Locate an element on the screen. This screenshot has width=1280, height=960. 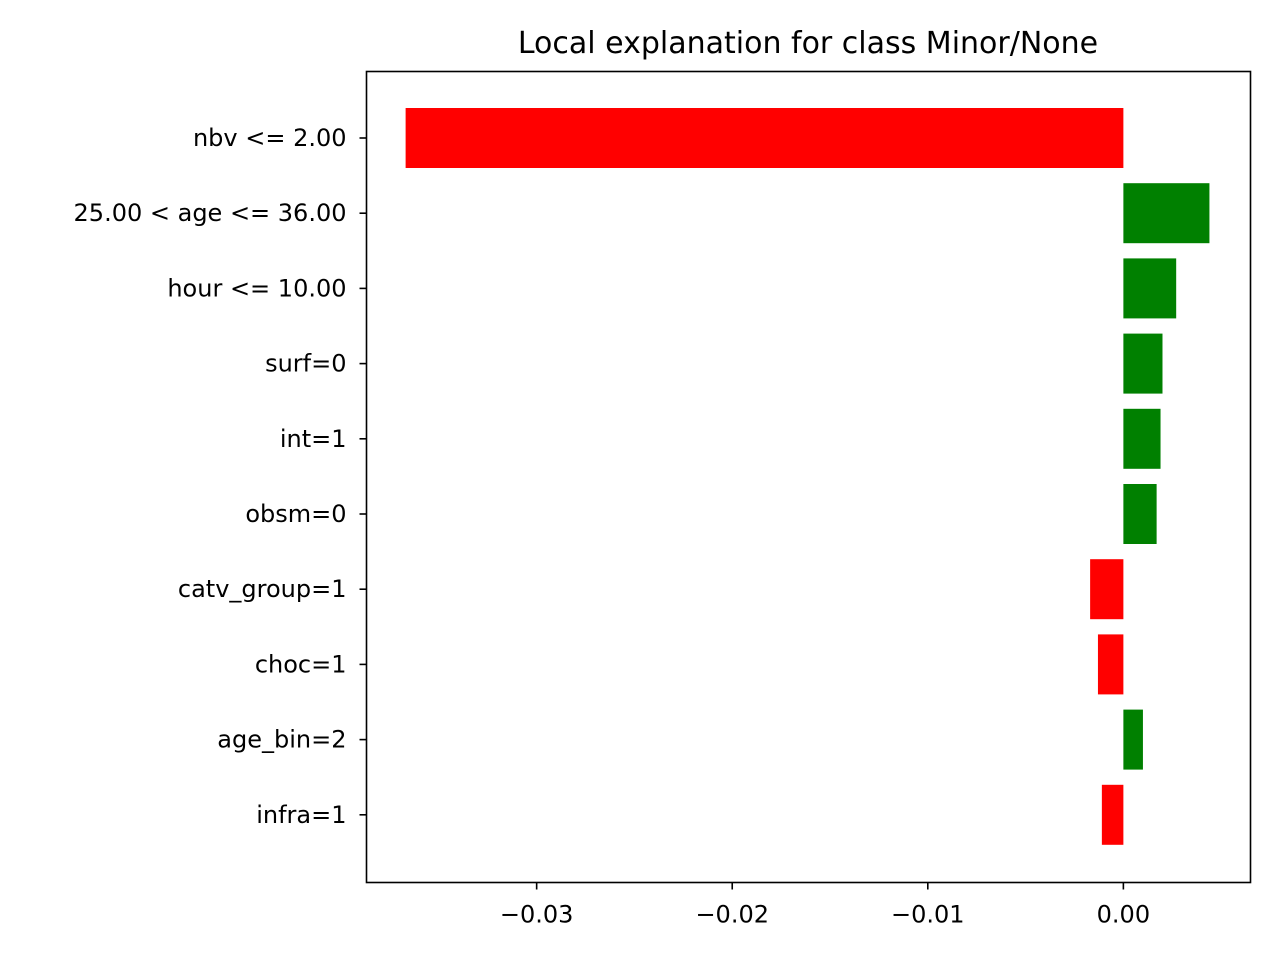
y-tick-label-8: age_bin=2 is located at coordinates (281, 740).